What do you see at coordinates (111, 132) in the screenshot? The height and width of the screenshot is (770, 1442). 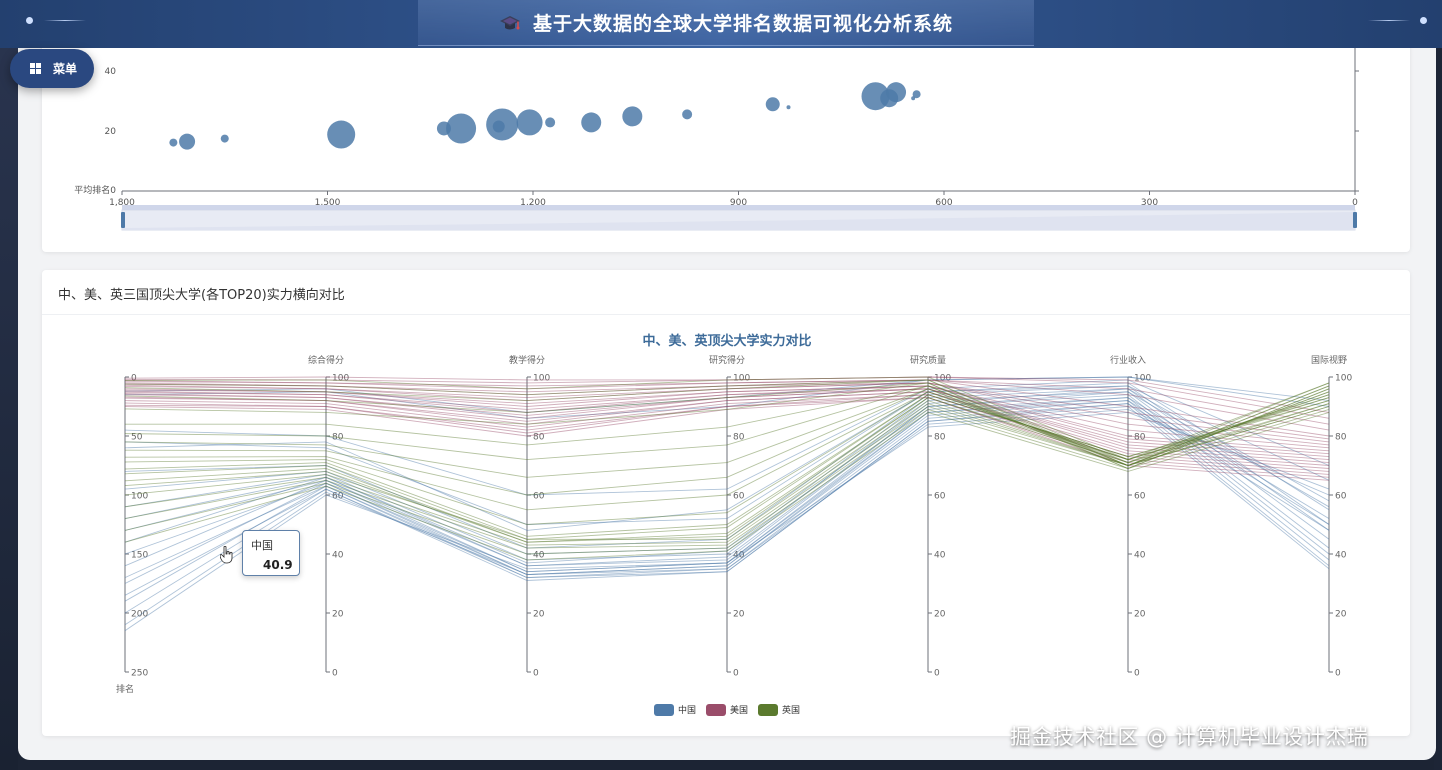 I see `y-tick-label: 20` at bounding box center [111, 132].